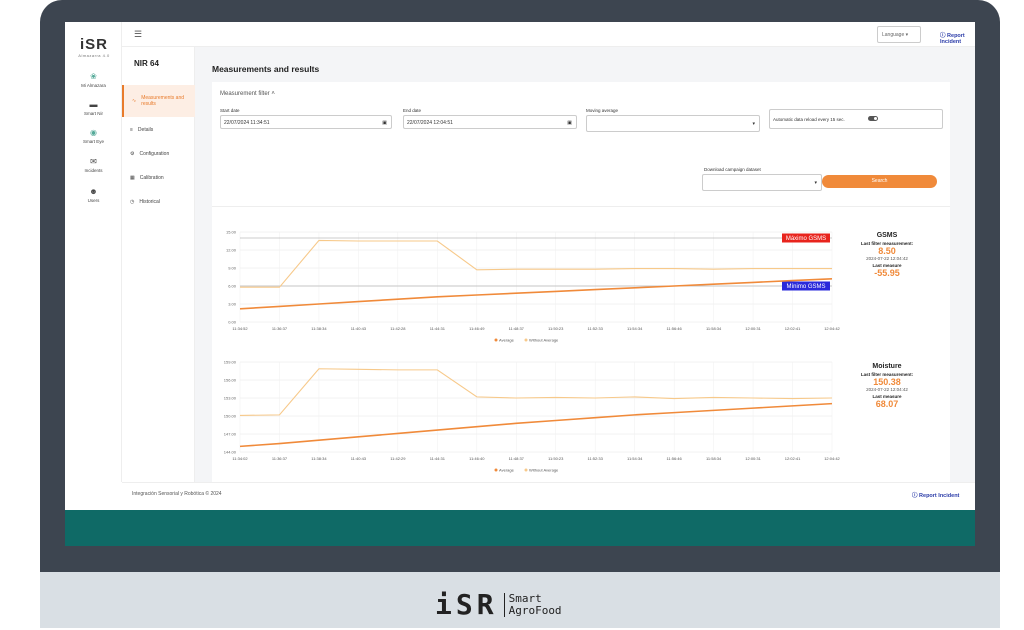 This screenshot has width=1024, height=630. Describe the element at coordinates (943, 36) in the screenshot. I see `info-icon: ⓘ` at that location.